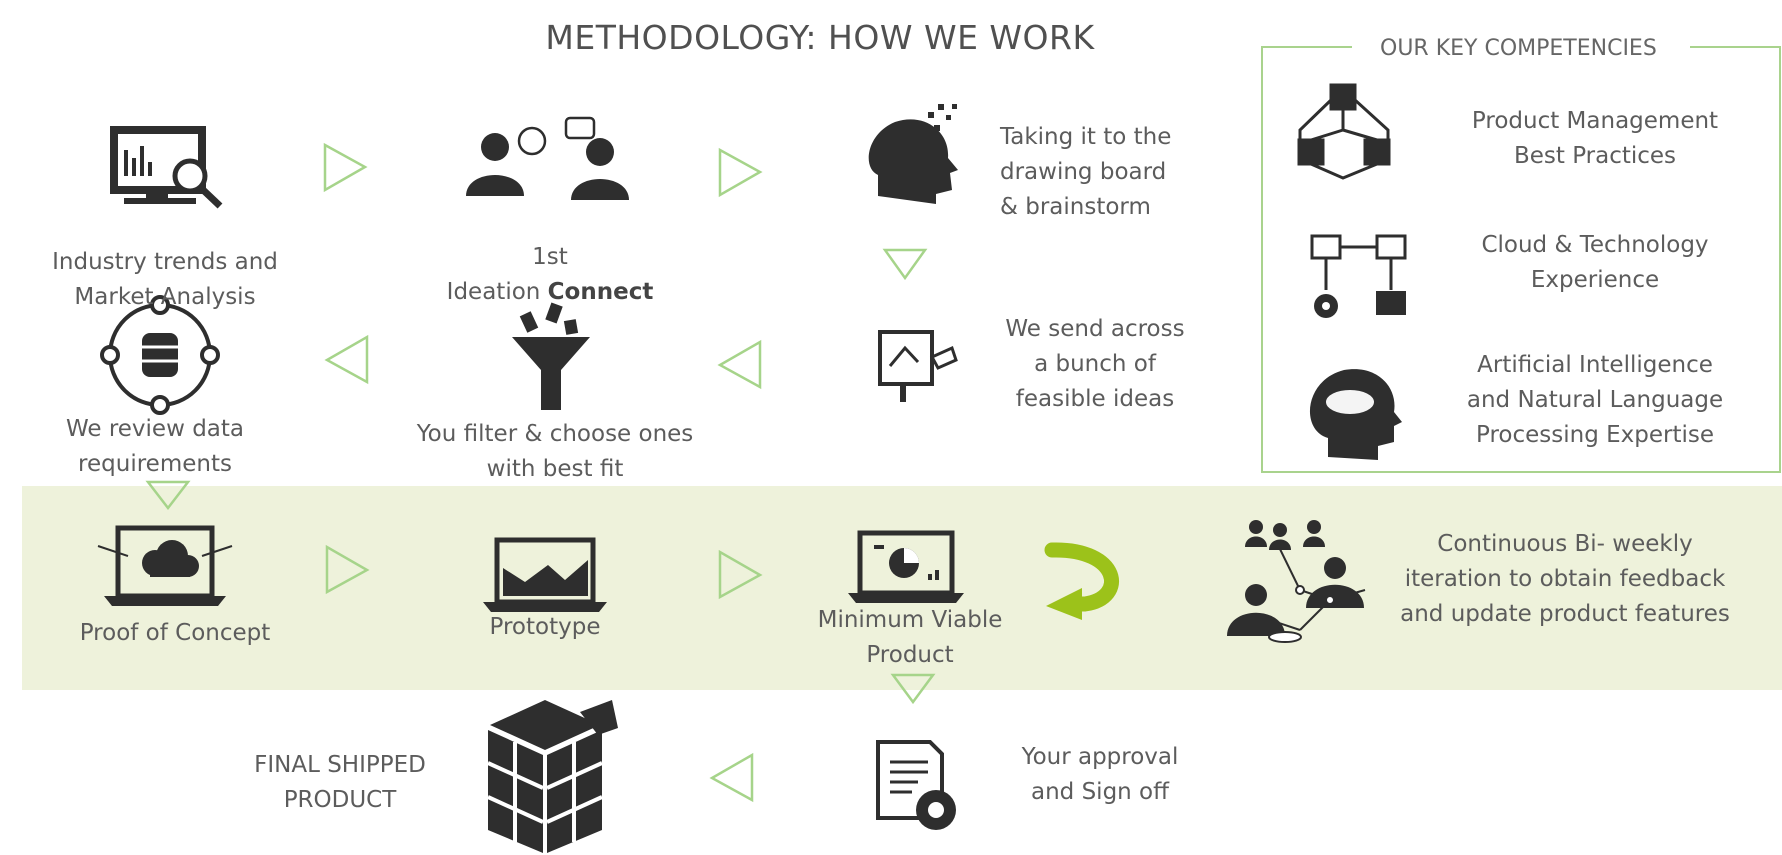 The width and height of the screenshot is (1782, 855). I want to click on document-gear-icon, so click(916, 785).